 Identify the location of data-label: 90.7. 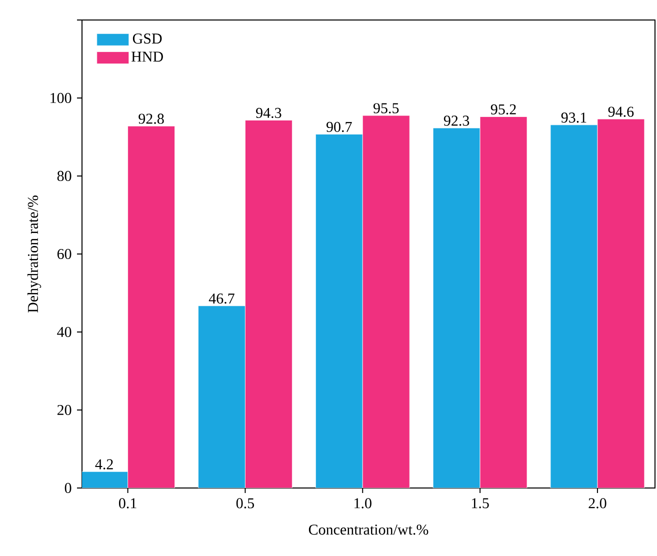
(339, 127).